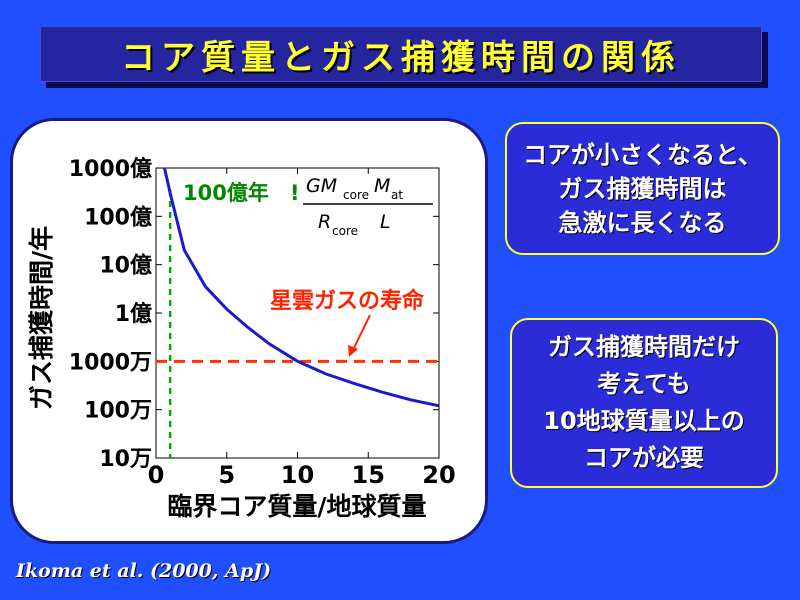 The width and height of the screenshot is (800, 600). I want to click on callout-ten-earth-mass: ガス捕獲時間だけ 考えても 10地球質量以上の コアが必要, so click(644, 403).